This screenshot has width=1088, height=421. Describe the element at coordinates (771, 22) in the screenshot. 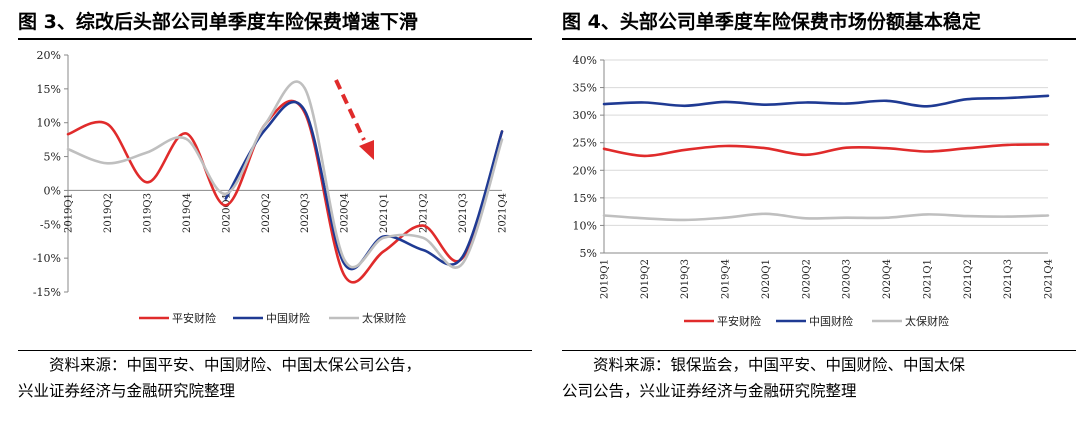

I see `figure-4-title: 图 4、头部公司单季度车险保费市场份额基本稳定` at that location.